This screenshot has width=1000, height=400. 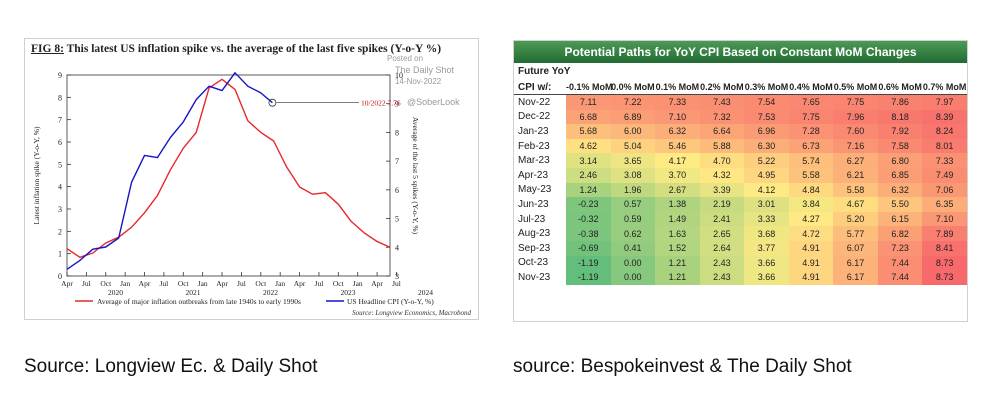 I want to click on table-cell: 1.52, so click(x=677, y=248).